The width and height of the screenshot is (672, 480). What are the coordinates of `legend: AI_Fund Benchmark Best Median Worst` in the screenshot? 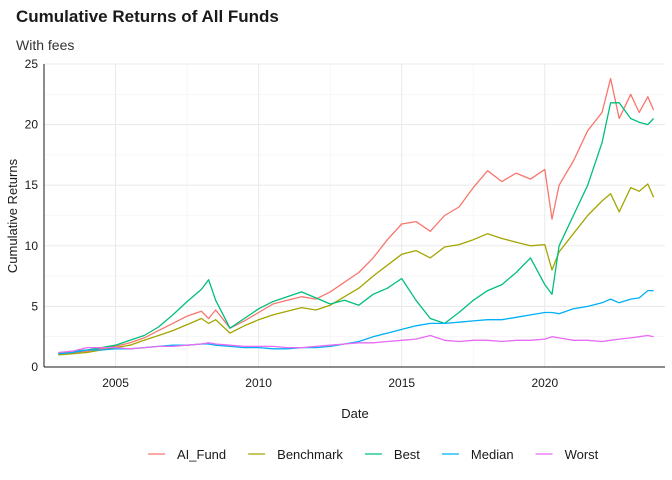 It's located at (373, 454).